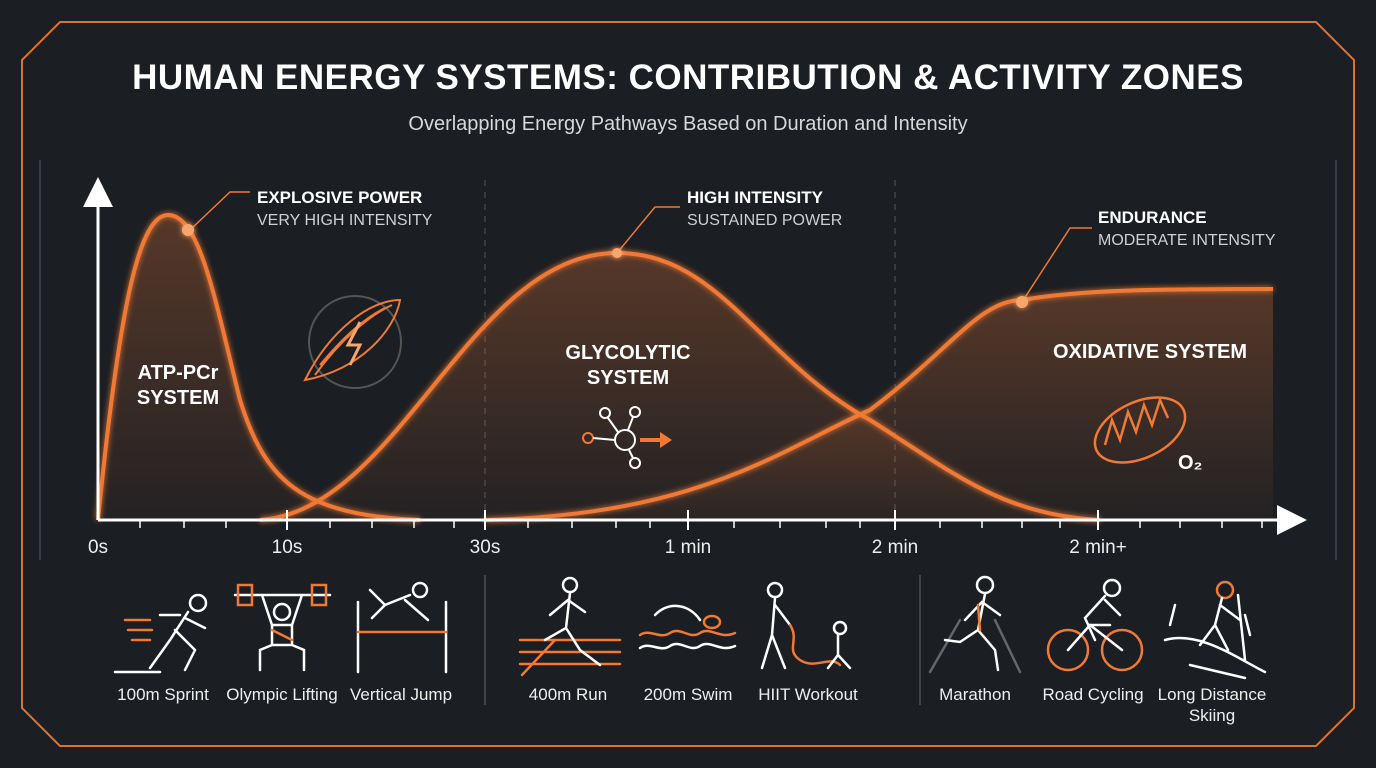  Describe the element at coordinates (1098, 547) in the screenshot. I see `x-tick-label: 2 min+` at that location.